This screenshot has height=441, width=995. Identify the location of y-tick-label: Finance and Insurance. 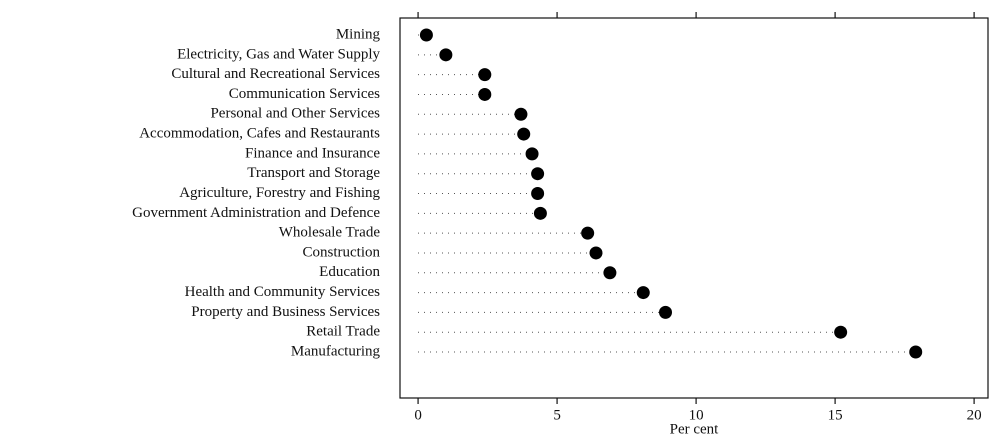
(312, 153).